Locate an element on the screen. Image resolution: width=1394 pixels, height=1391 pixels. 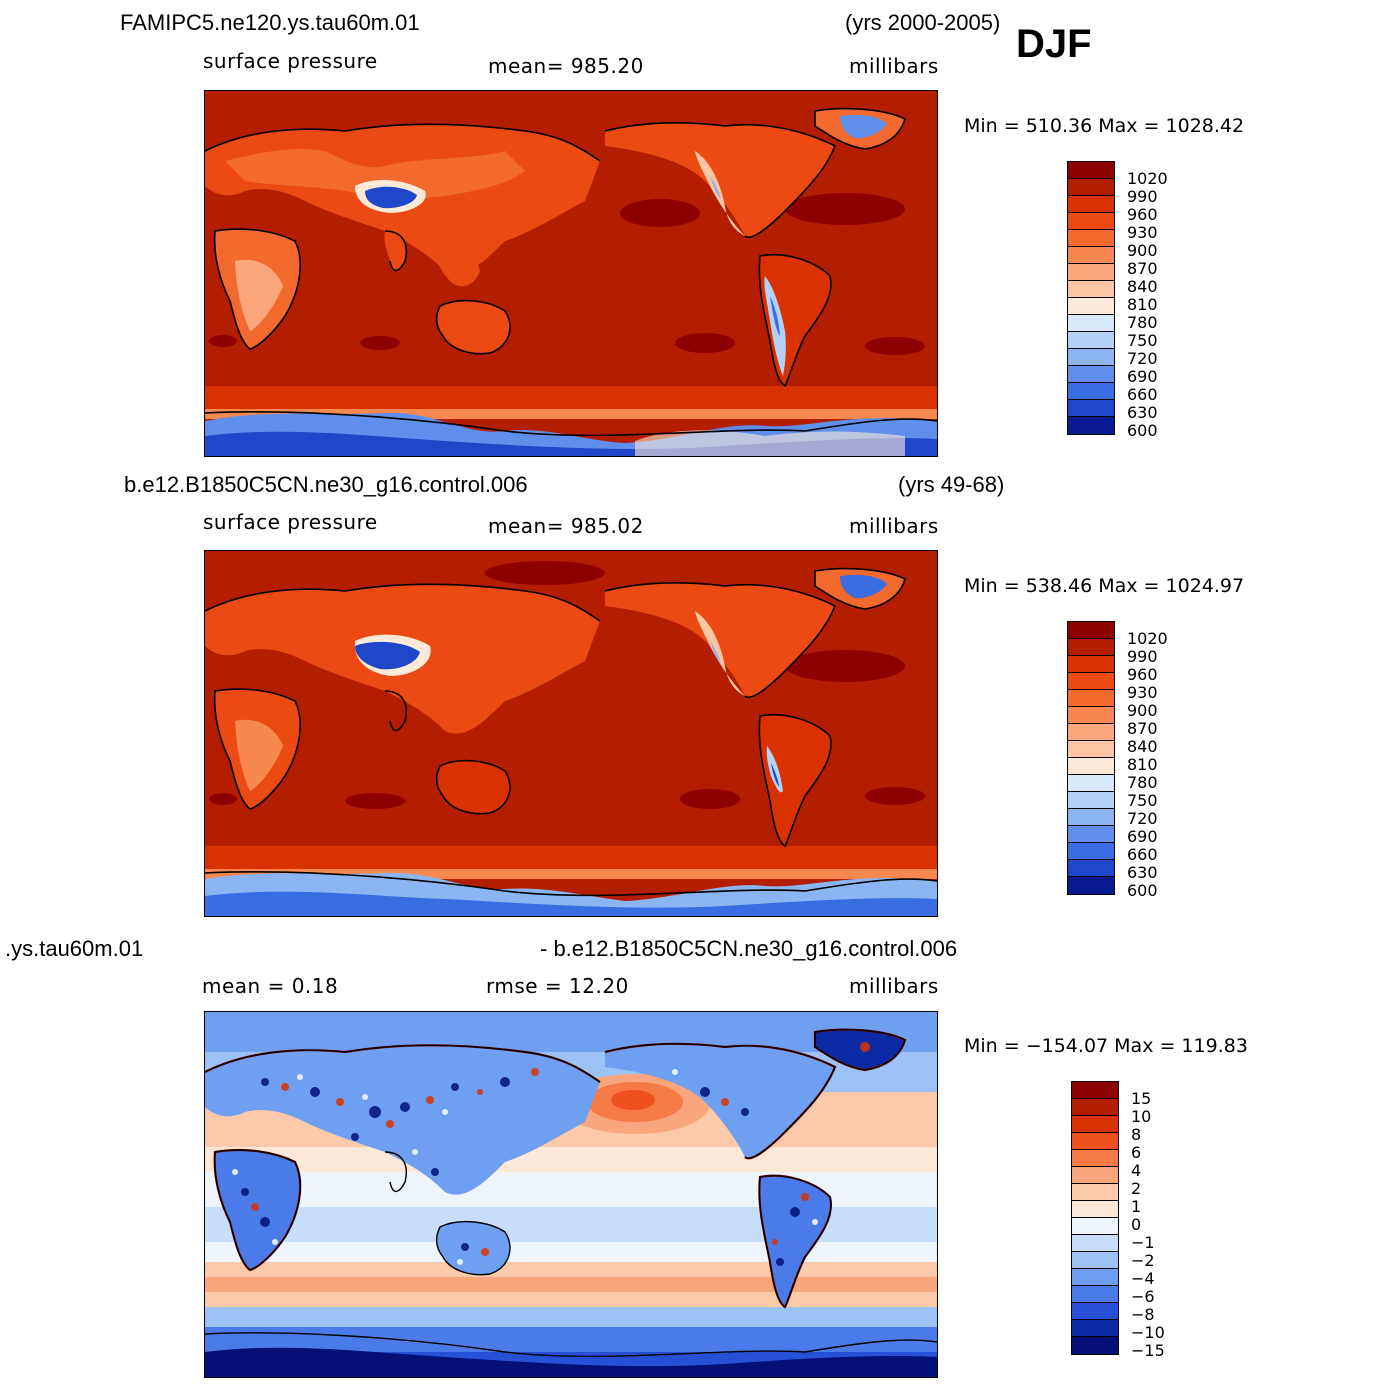
panel3-minmax: Min = −154.07 Max = 119.83 is located at coordinates (1106, 1046).